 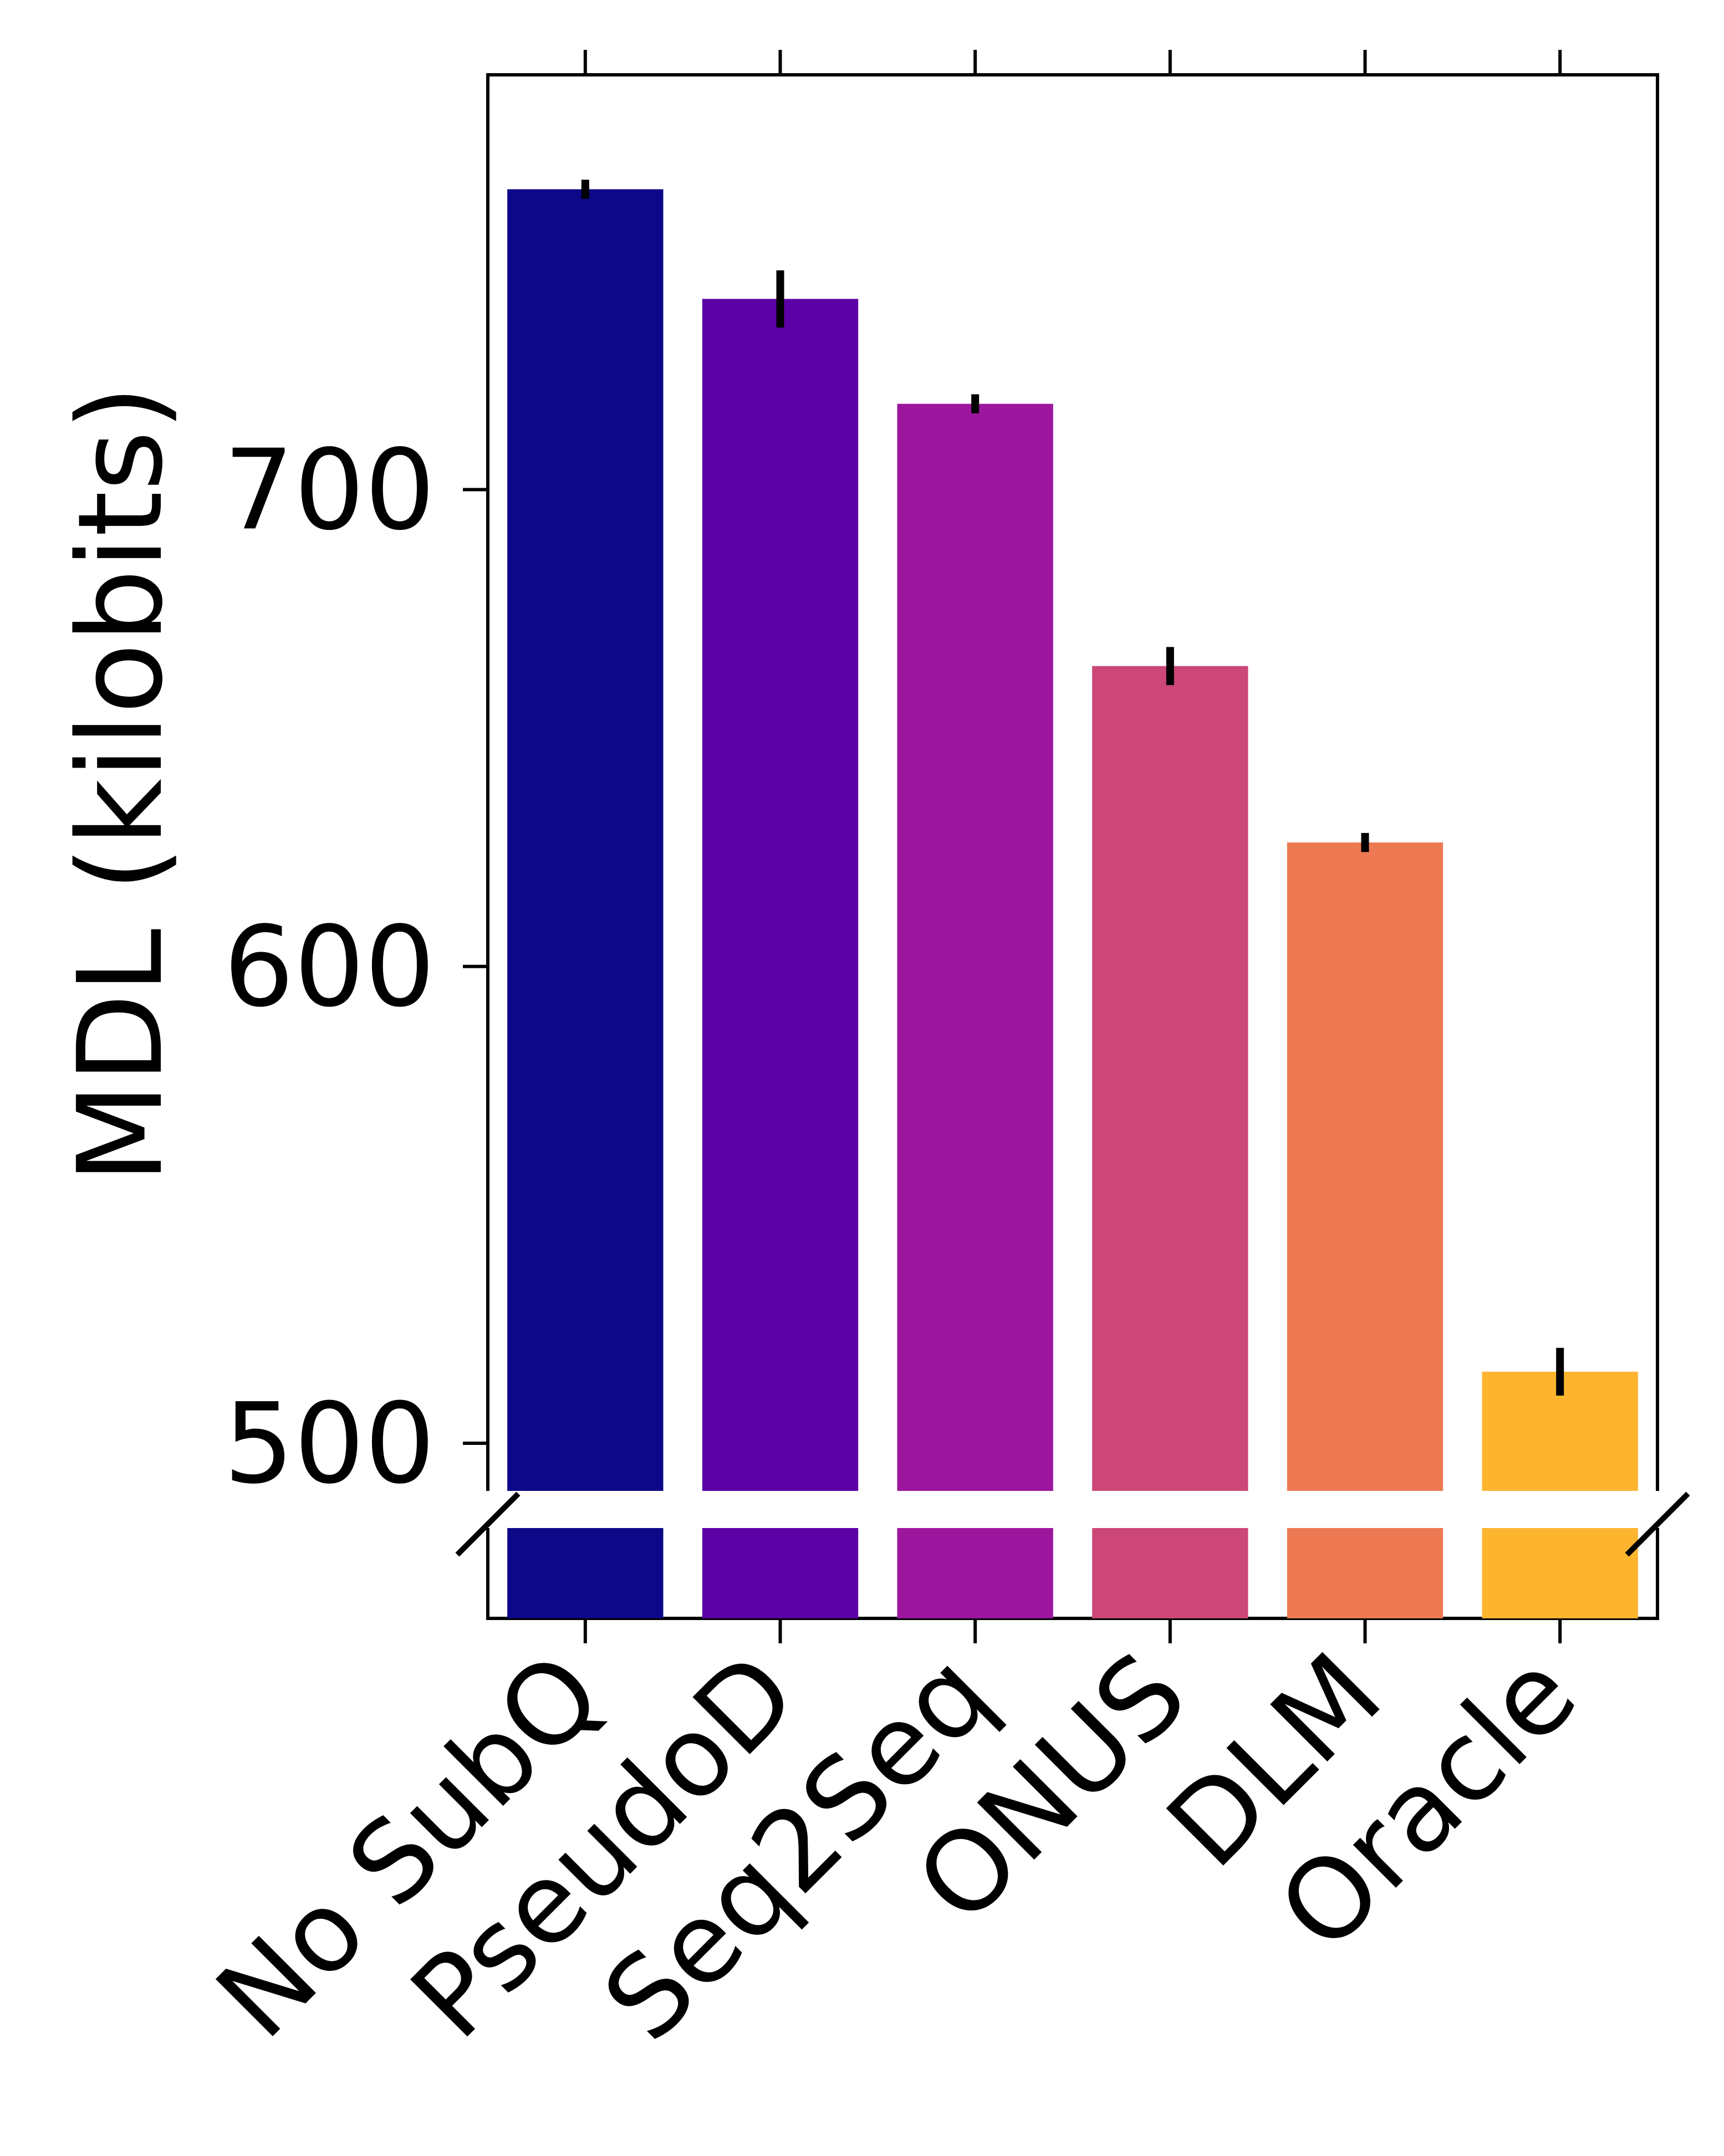 I want to click on y-tick-labels: 500 600 700, so click(x=329, y=967).